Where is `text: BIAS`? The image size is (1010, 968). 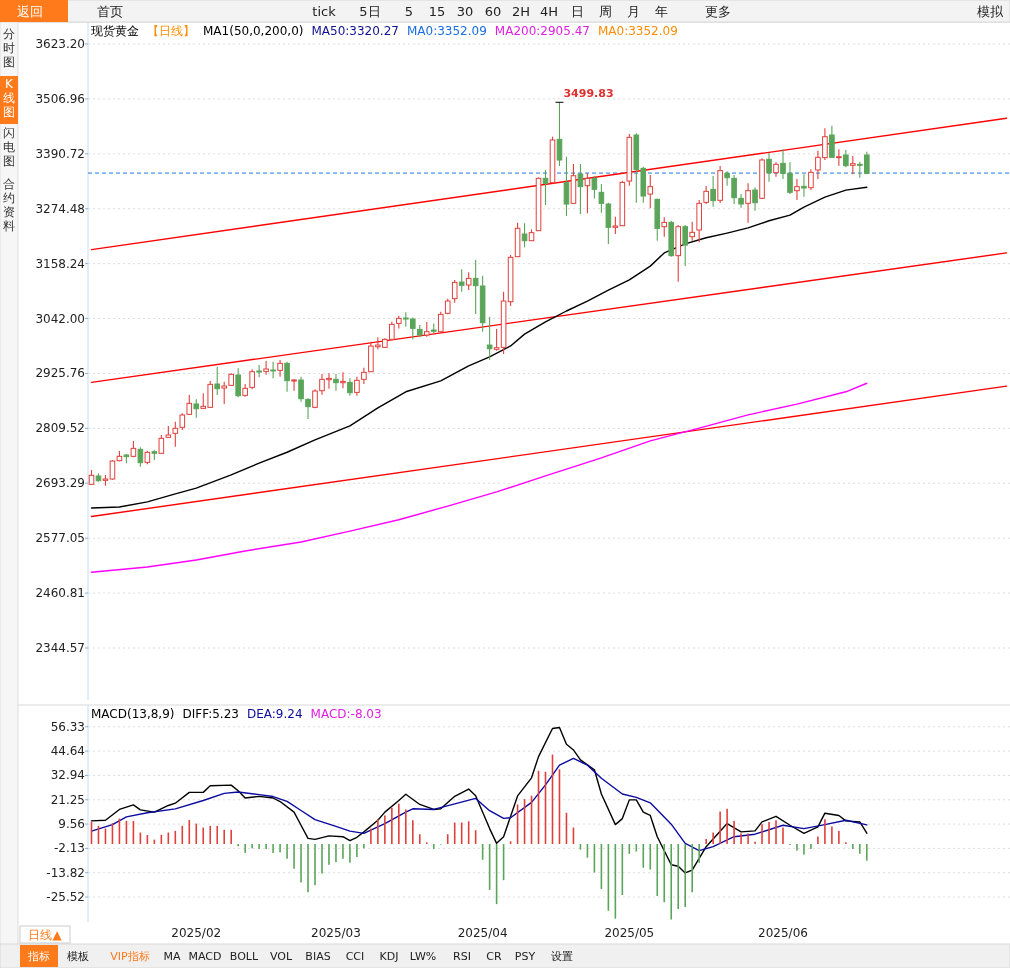 text: BIAS is located at coordinates (318, 956).